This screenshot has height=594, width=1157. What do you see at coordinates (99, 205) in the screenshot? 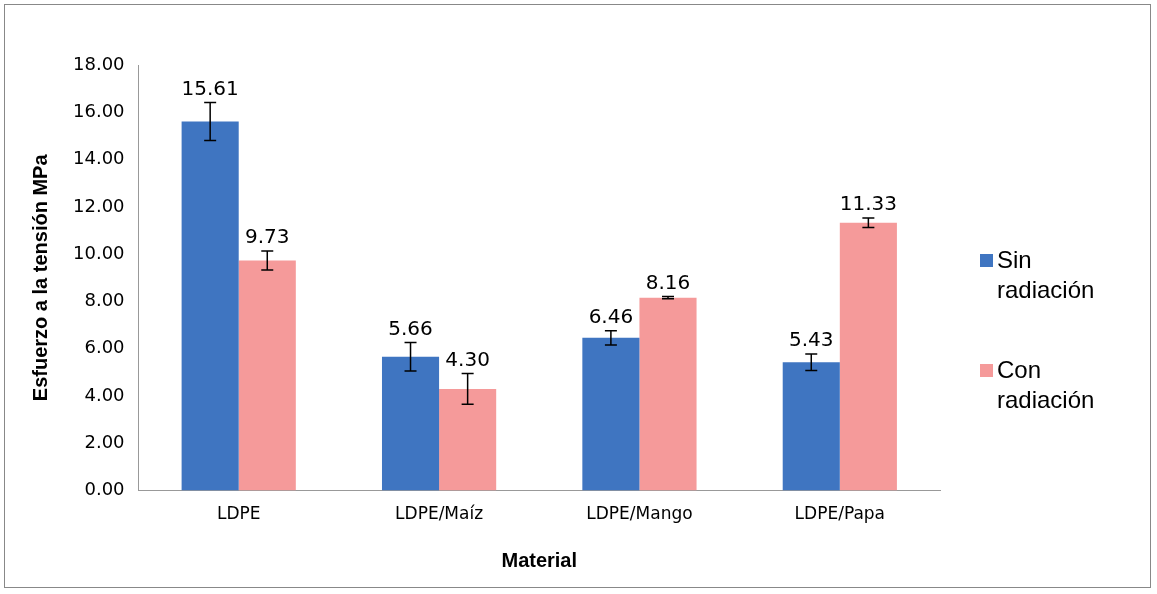
I see `y-tick-label: 12.00` at bounding box center [99, 205].